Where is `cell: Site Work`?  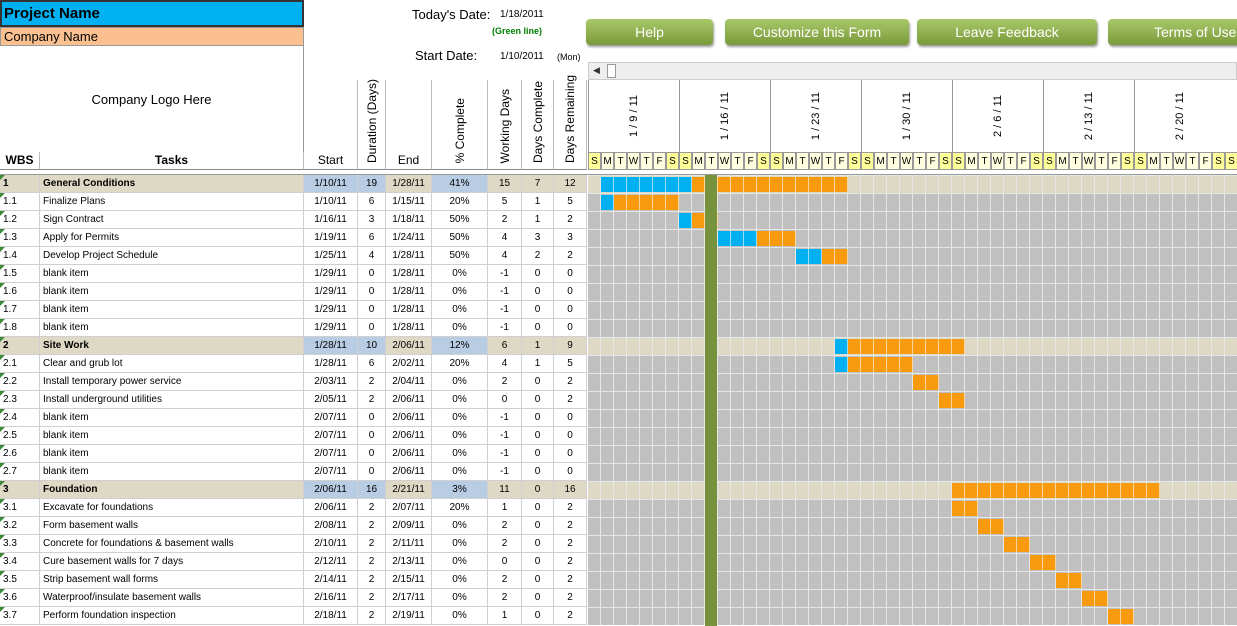 cell: Site Work is located at coordinates (172, 346).